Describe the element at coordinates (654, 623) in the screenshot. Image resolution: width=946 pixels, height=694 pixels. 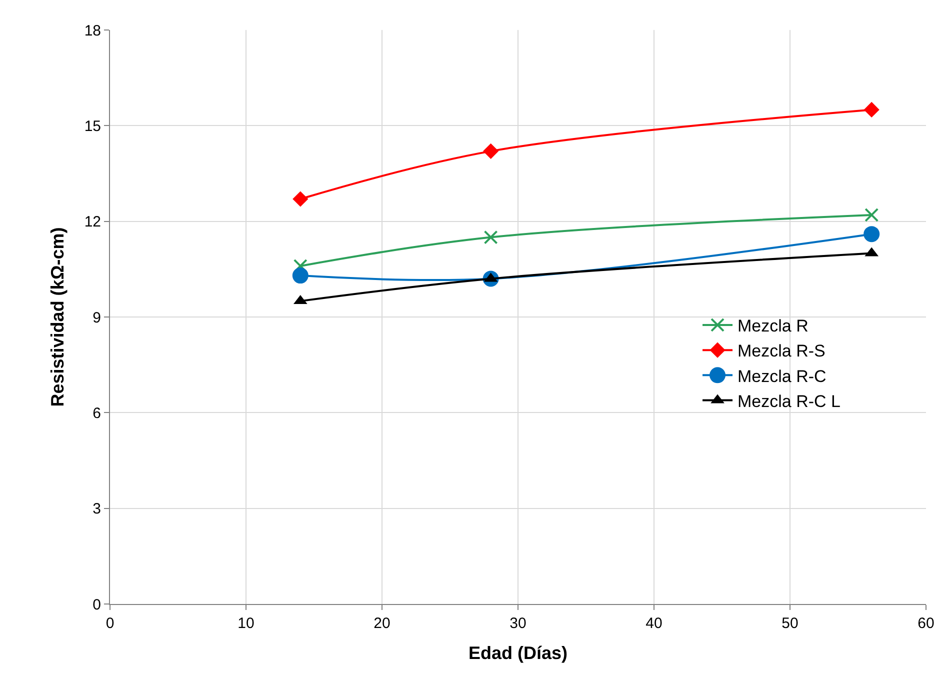
I see `x-tick-label: 40` at that location.